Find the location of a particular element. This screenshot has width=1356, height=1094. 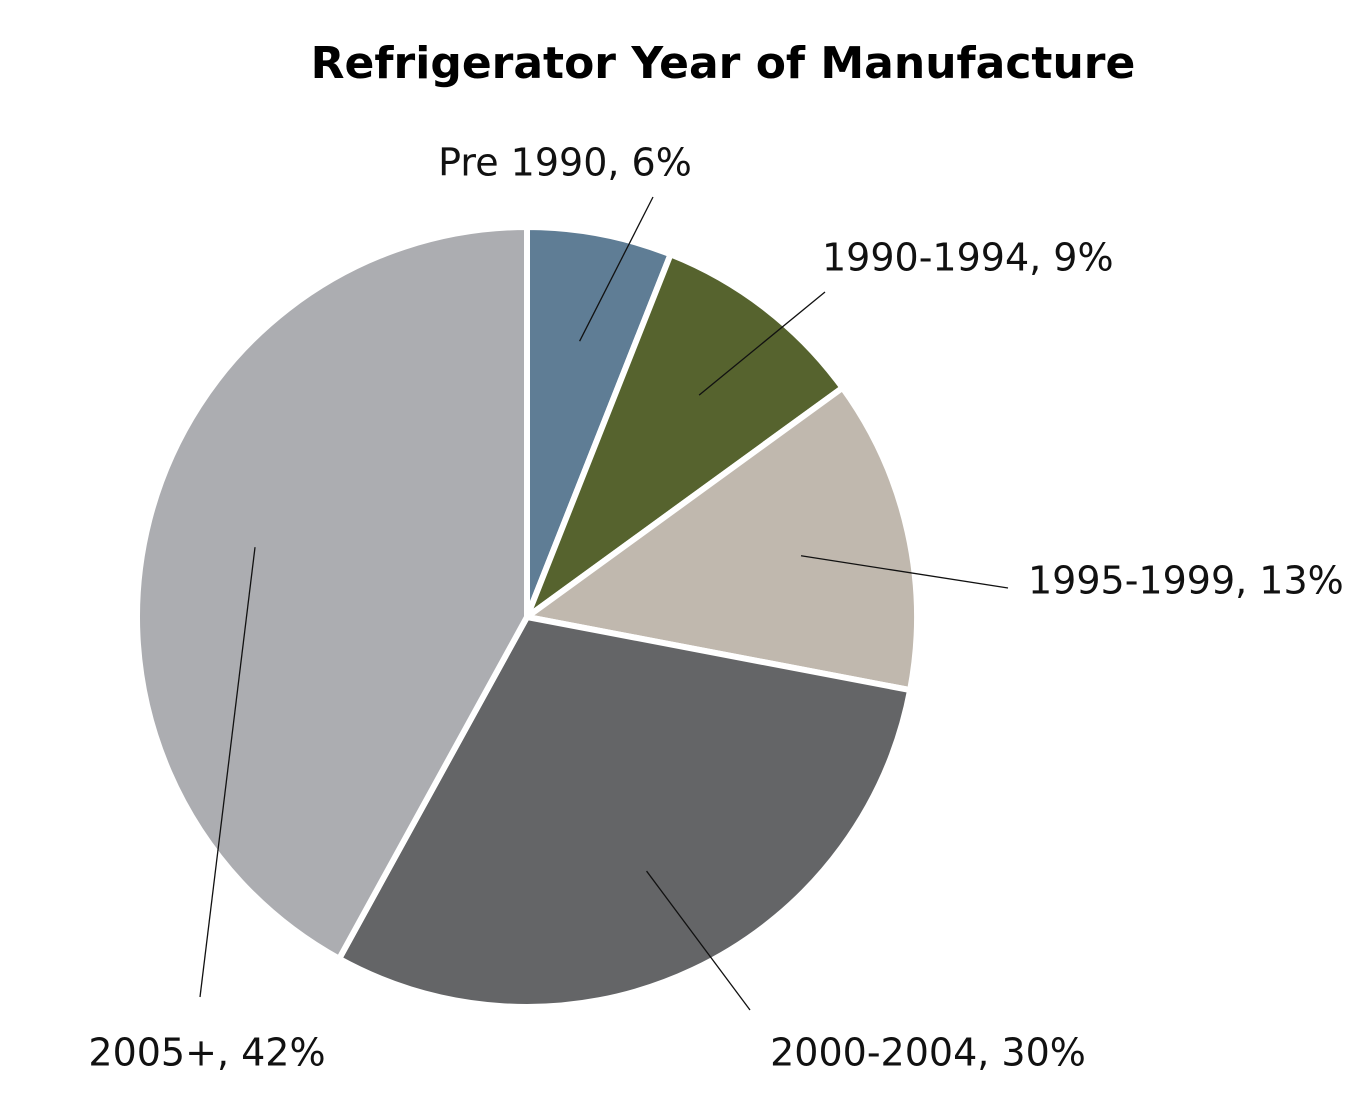

chart-title: Refrigerator Year of Manufacture is located at coordinates (723, 63).